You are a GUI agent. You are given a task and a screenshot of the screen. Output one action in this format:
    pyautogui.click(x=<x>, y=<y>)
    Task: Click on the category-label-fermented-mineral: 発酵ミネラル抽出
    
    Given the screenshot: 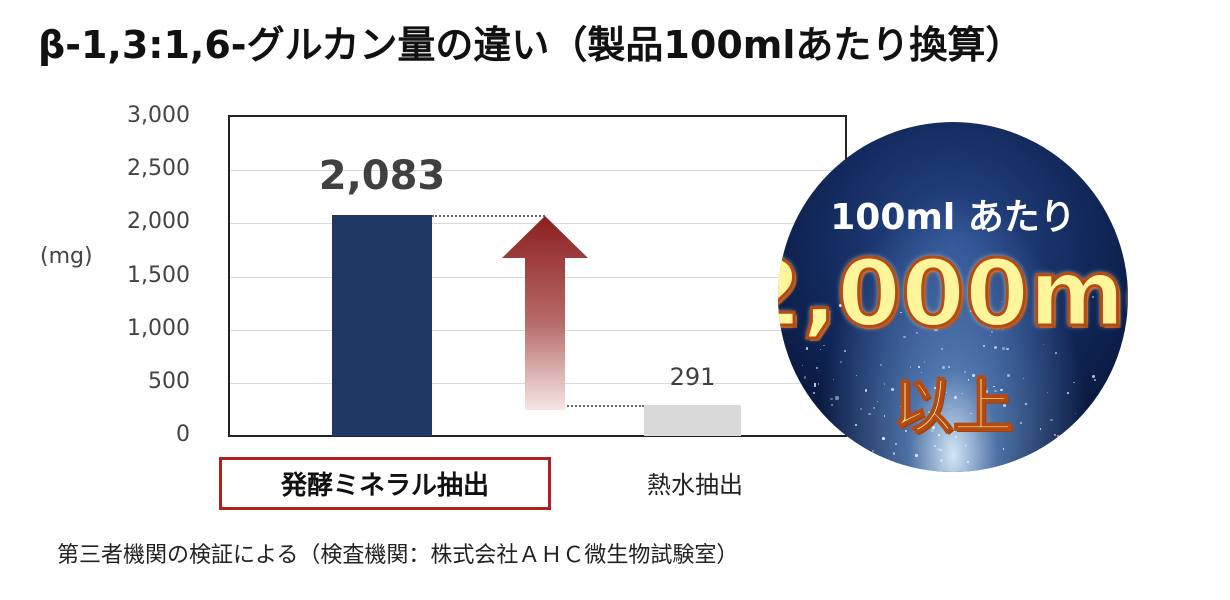 What is the action you would take?
    pyautogui.click(x=385, y=483)
    